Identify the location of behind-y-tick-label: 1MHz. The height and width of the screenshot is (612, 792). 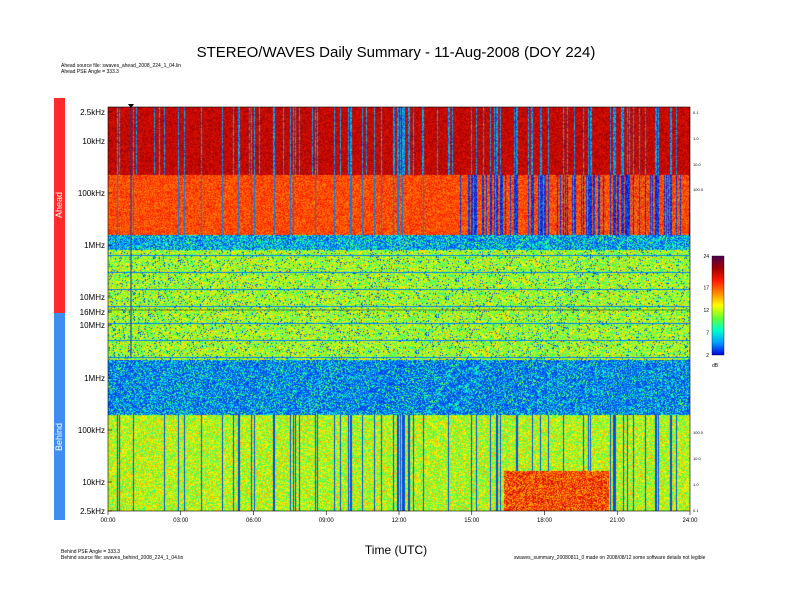
(94, 378).